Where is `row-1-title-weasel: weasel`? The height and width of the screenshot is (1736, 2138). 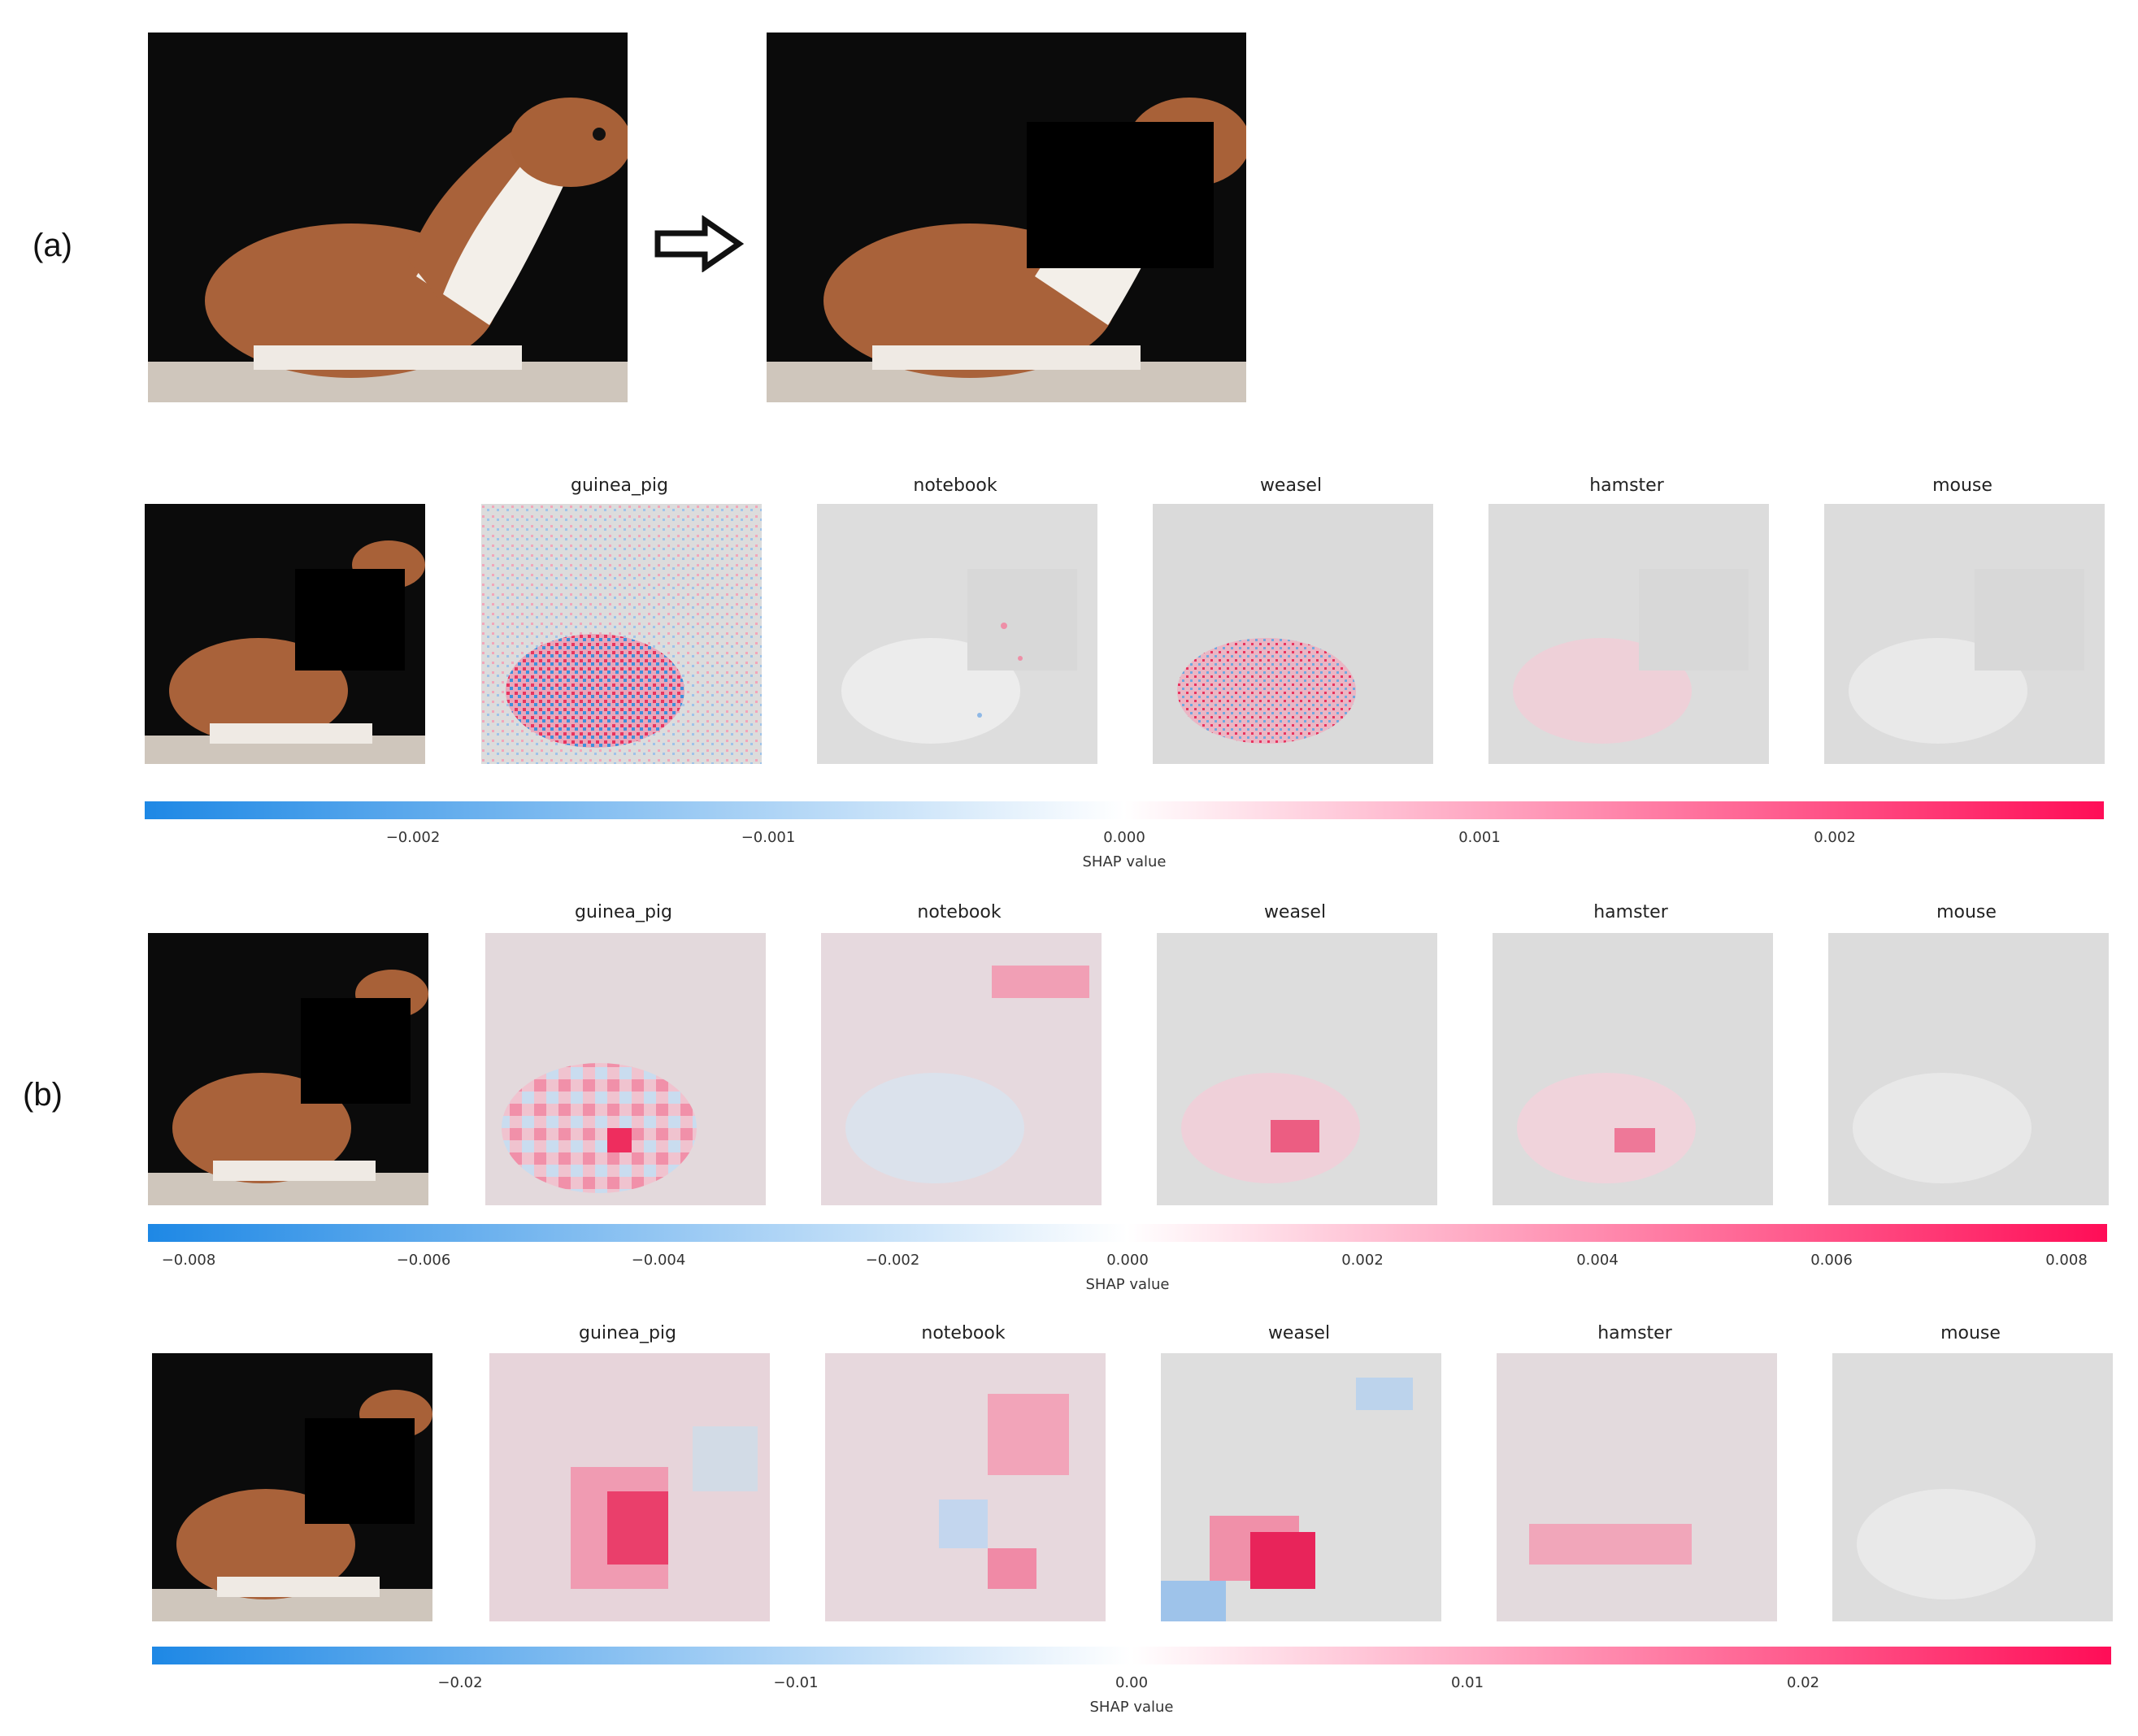 row-1-title-weasel: weasel is located at coordinates (1291, 485).